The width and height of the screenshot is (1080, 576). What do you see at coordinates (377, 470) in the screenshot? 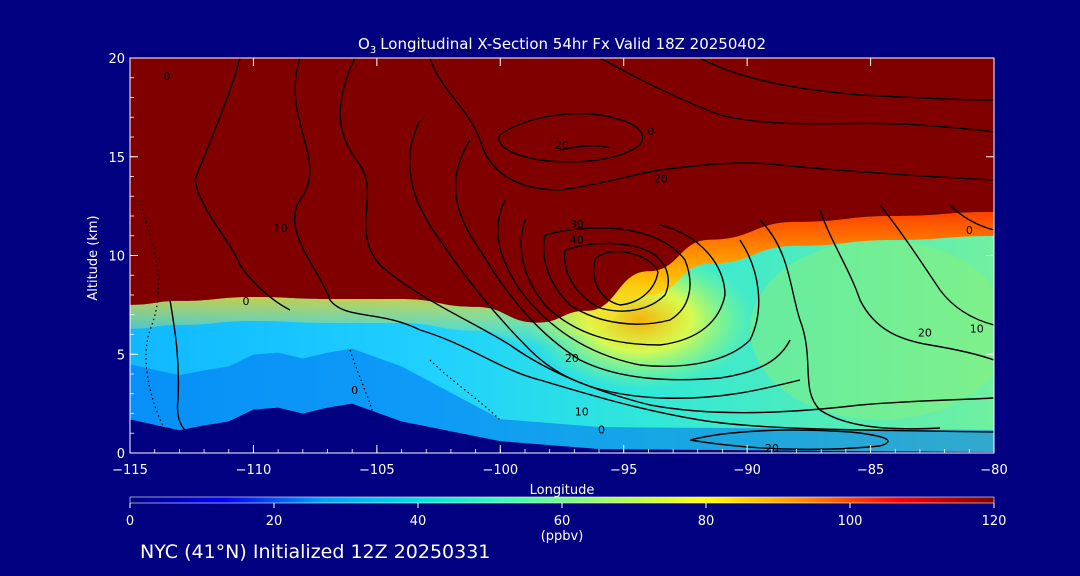
I see `x-tick-label: −105` at bounding box center [377, 470].